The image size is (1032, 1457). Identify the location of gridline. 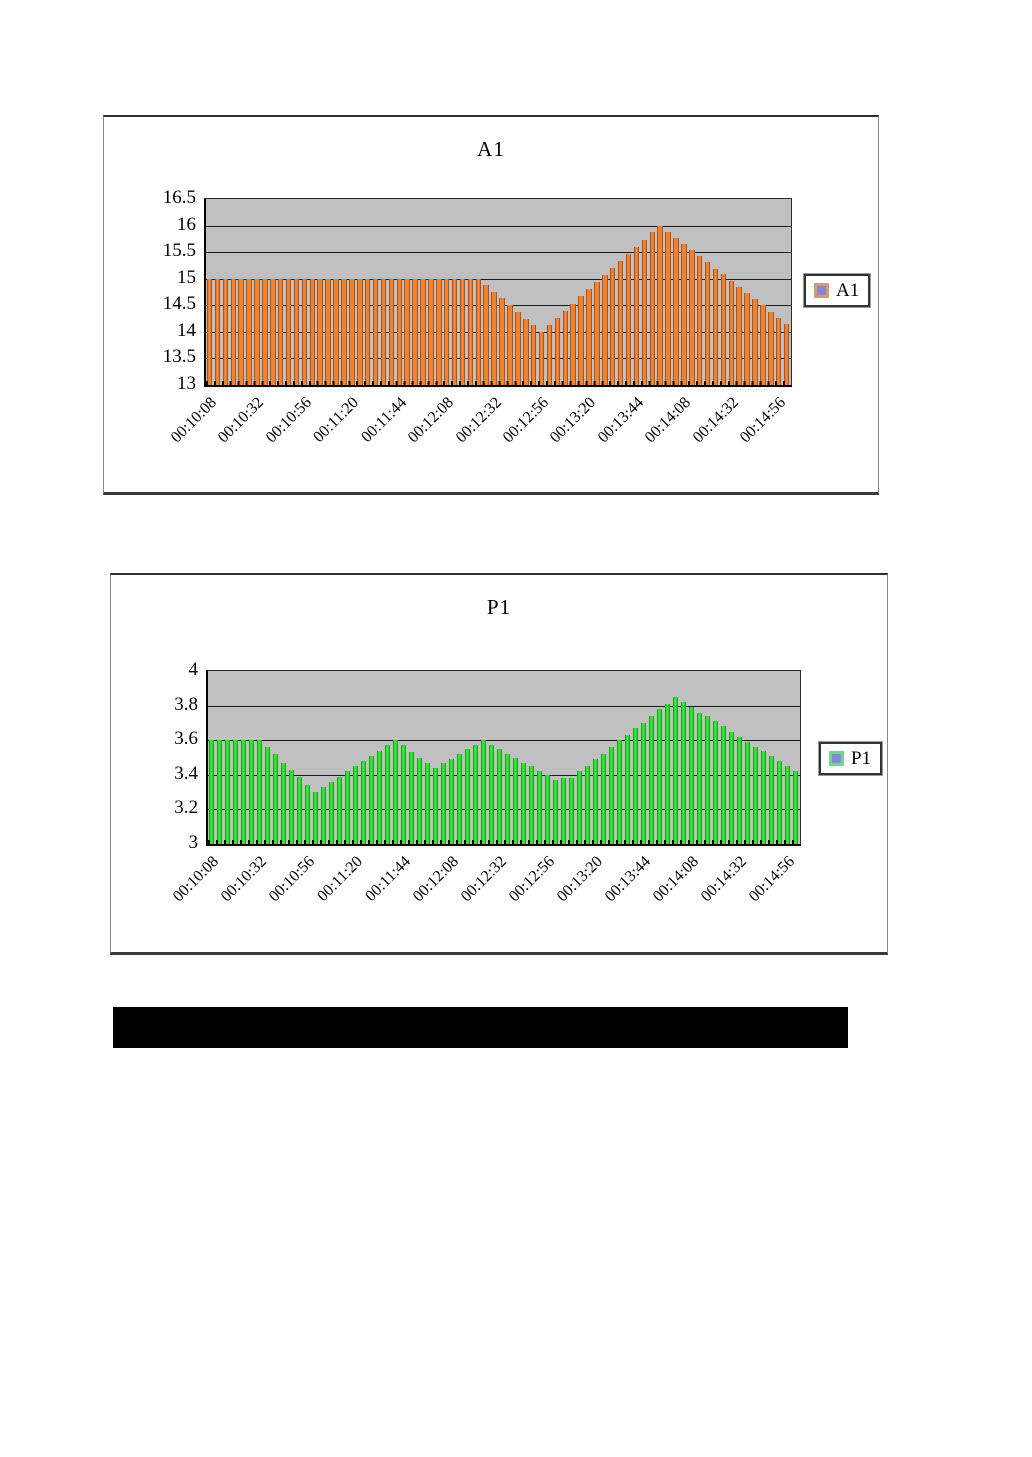
(498, 279).